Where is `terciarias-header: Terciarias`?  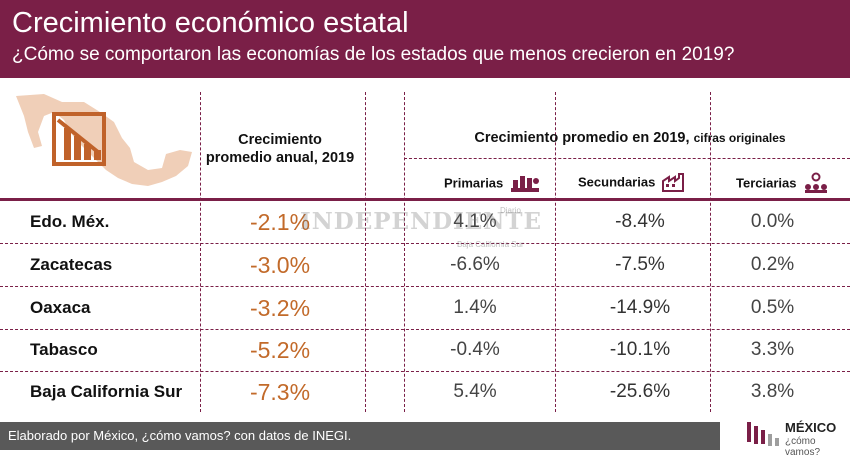 terciarias-header: Terciarias is located at coordinates (782, 183).